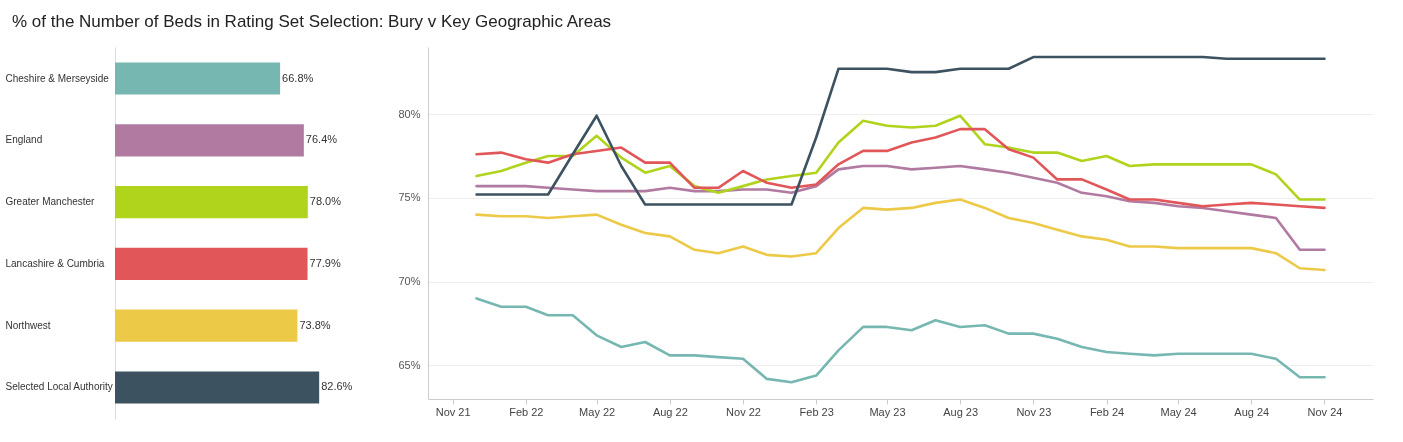 The width and height of the screenshot is (1403, 442). What do you see at coordinates (453, 411) in the screenshot?
I see `x-tick-label: Nov 21` at bounding box center [453, 411].